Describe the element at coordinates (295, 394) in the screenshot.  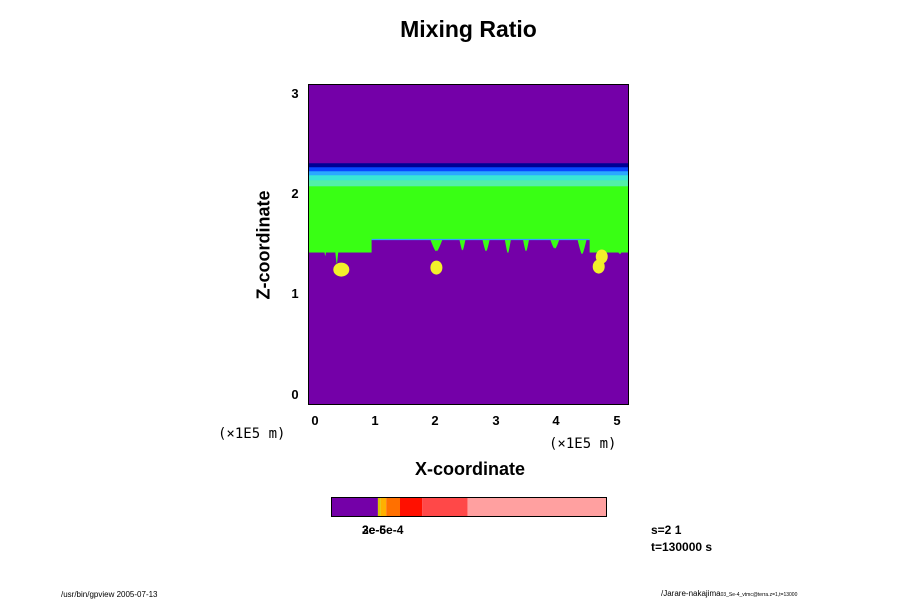
I see `y-tick-label: 0` at that location.